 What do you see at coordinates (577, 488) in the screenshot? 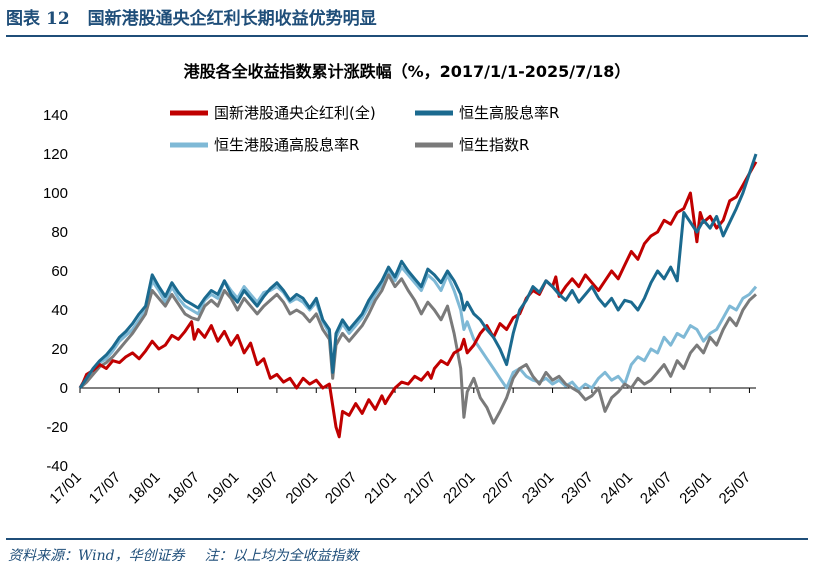
I see `x-tick-label: 23/07` at bounding box center [577, 488].